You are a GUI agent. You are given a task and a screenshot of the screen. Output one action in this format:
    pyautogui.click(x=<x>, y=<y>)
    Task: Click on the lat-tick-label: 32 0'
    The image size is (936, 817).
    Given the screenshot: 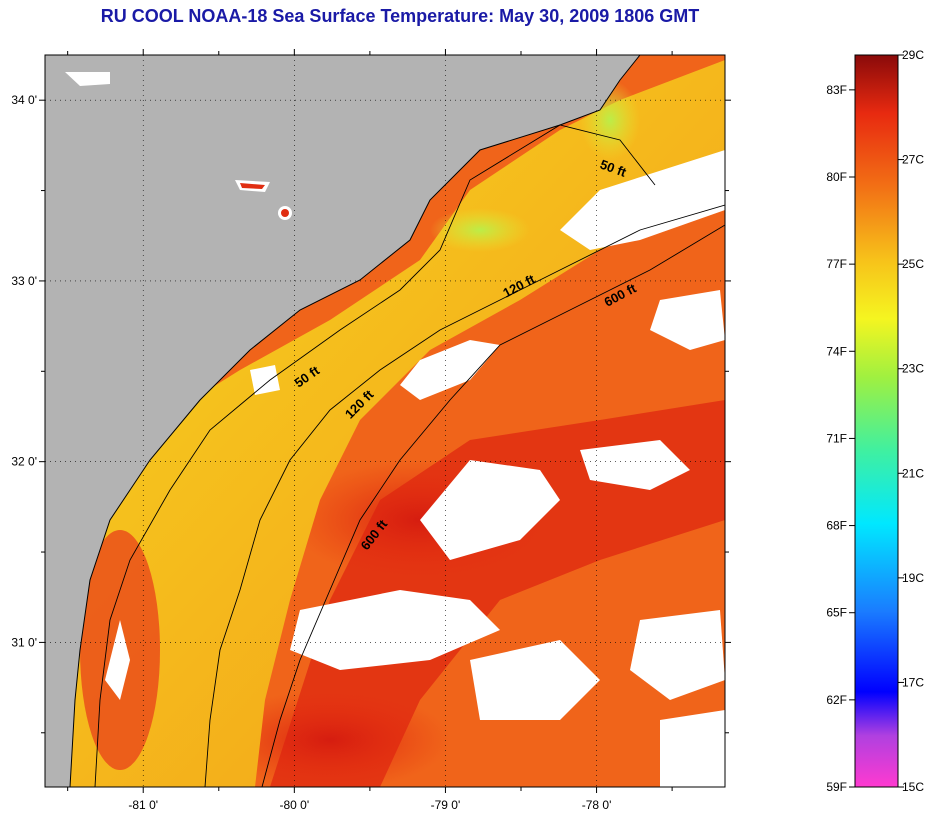 What is the action you would take?
    pyautogui.click(x=24, y=462)
    